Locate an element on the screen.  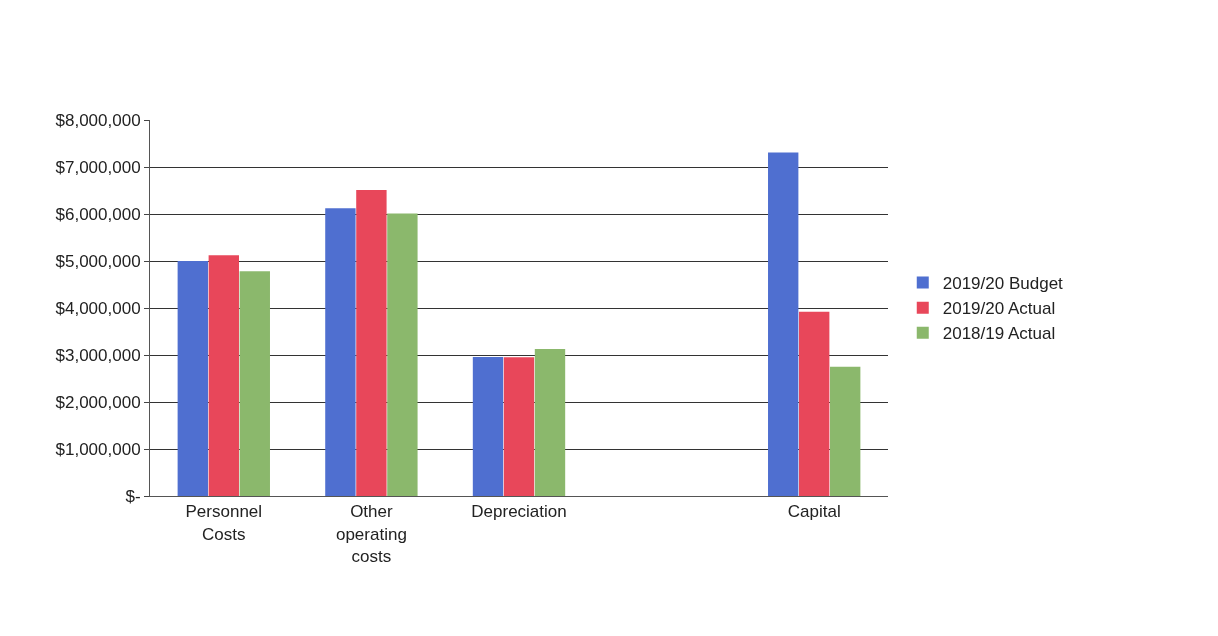
y-tick-label: $2,000,000 is located at coordinates (98, 402).